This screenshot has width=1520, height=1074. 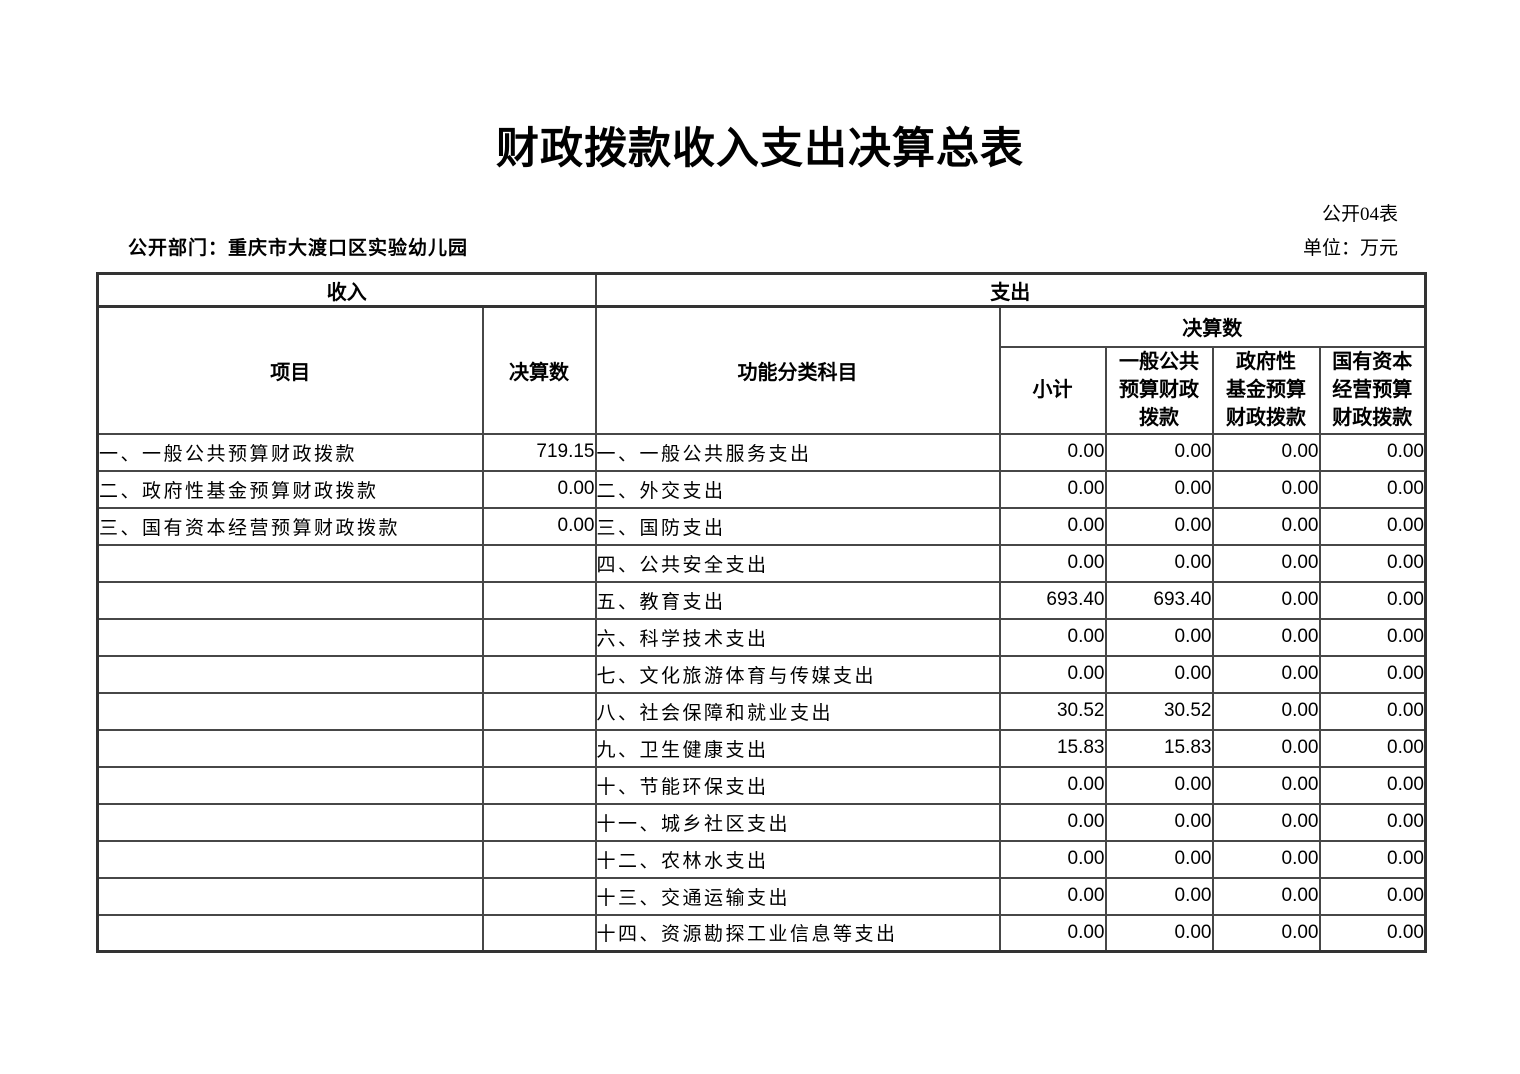 I want to click on col-header-final-amount-group: 决算数, so click(x=1212, y=326).